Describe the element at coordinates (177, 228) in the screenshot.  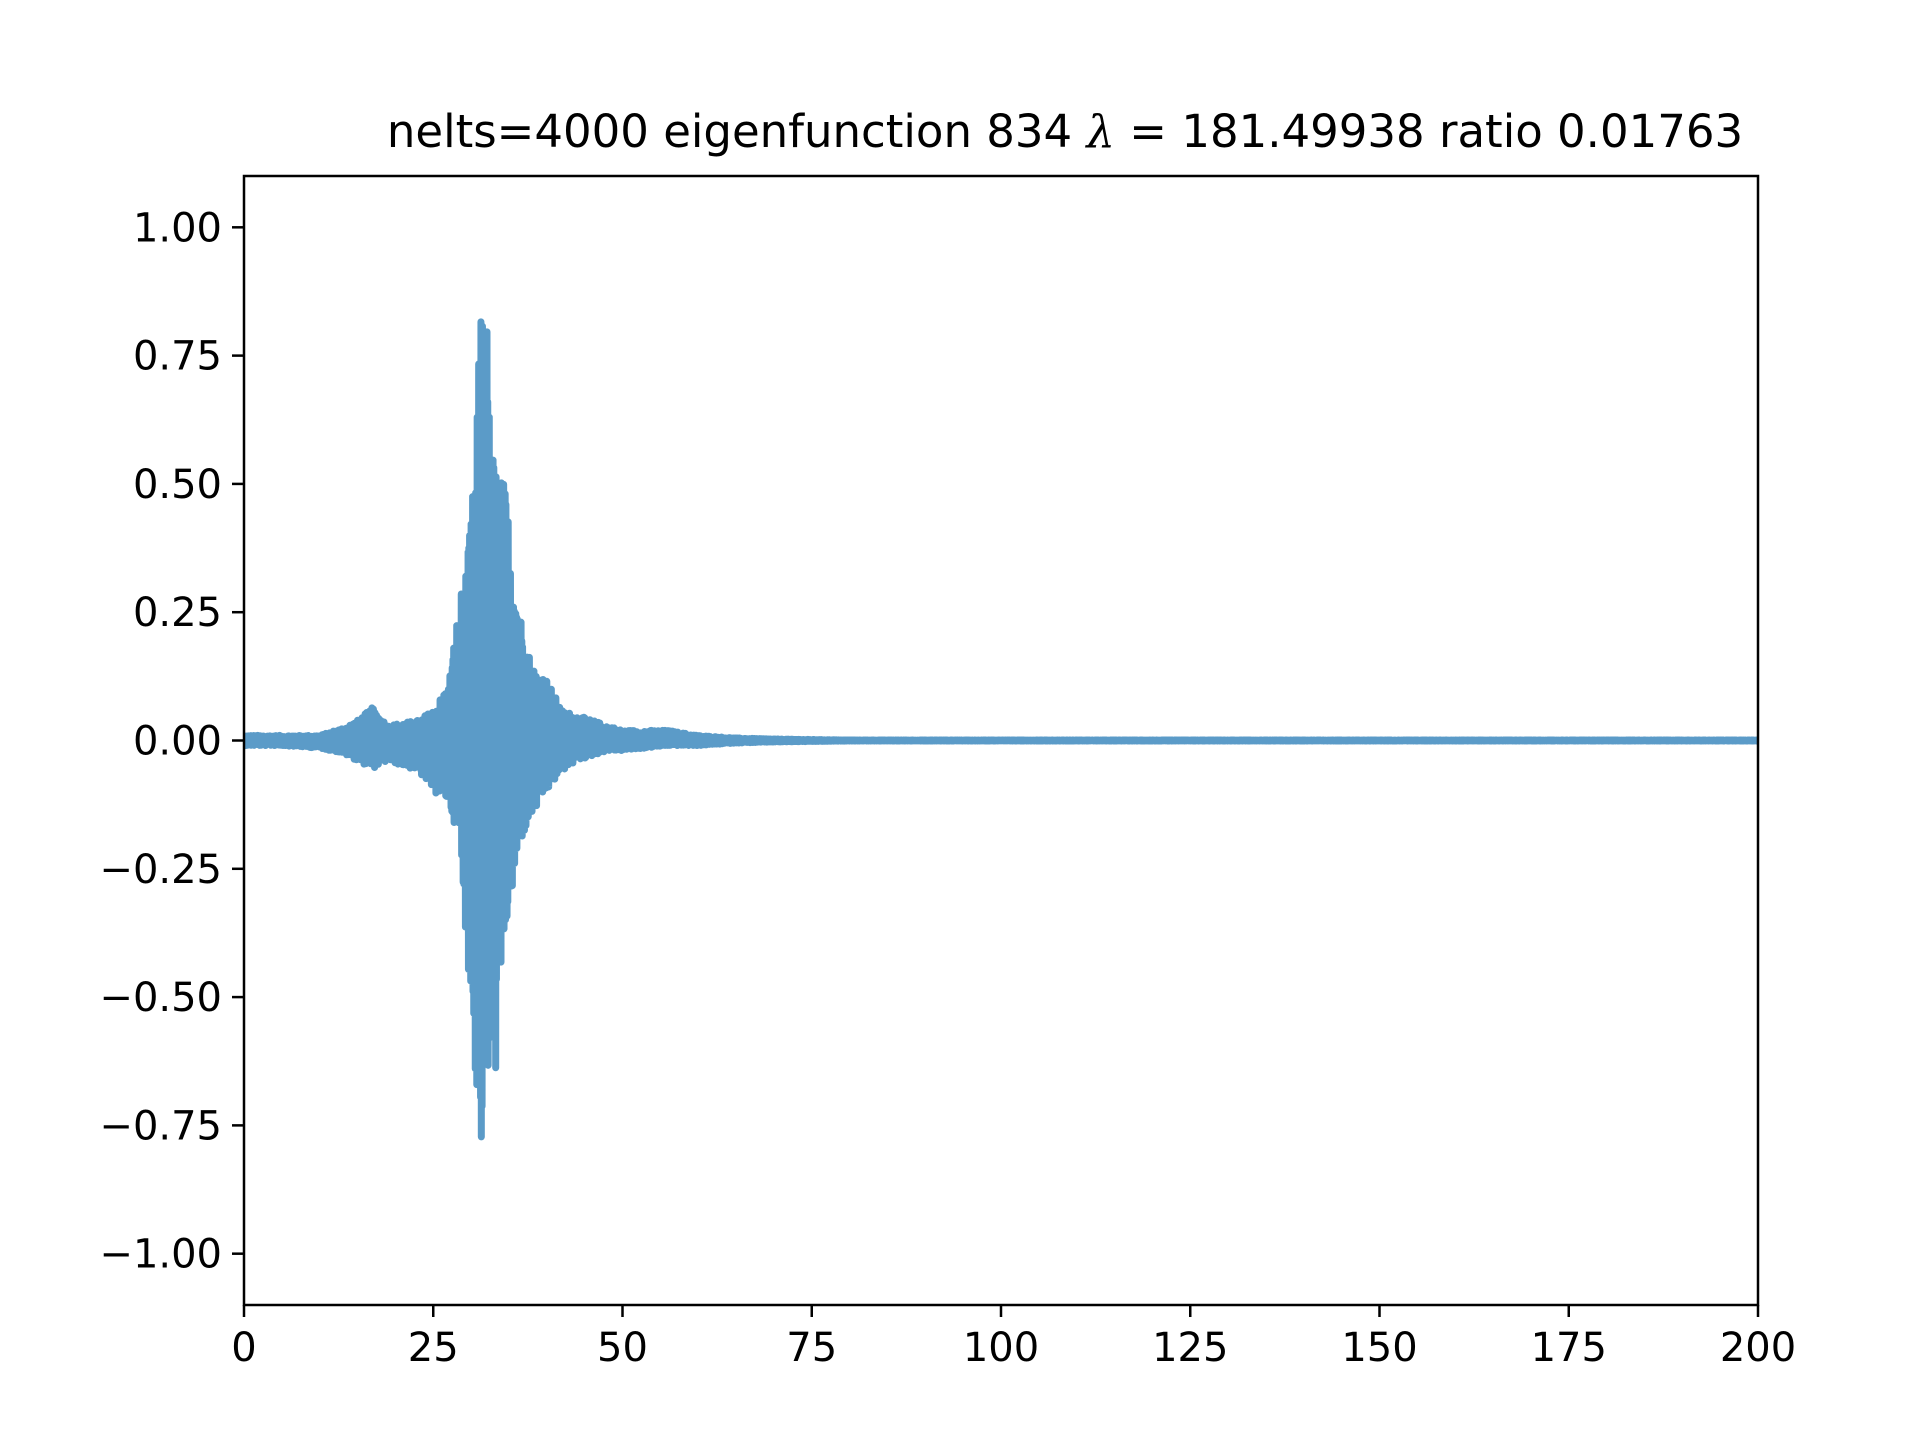
I see `y-tick-label: 1.00` at that location.